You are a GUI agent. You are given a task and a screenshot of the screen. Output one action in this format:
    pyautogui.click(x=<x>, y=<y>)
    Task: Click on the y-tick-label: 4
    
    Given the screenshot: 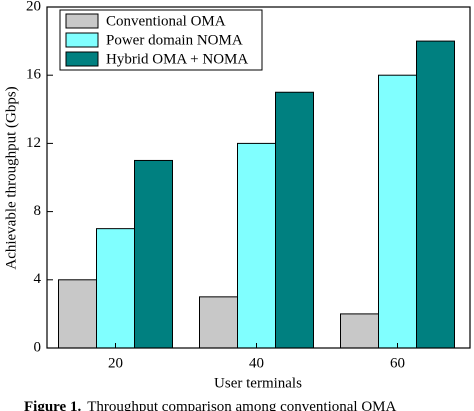 What is the action you would take?
    pyautogui.click(x=38, y=279)
    